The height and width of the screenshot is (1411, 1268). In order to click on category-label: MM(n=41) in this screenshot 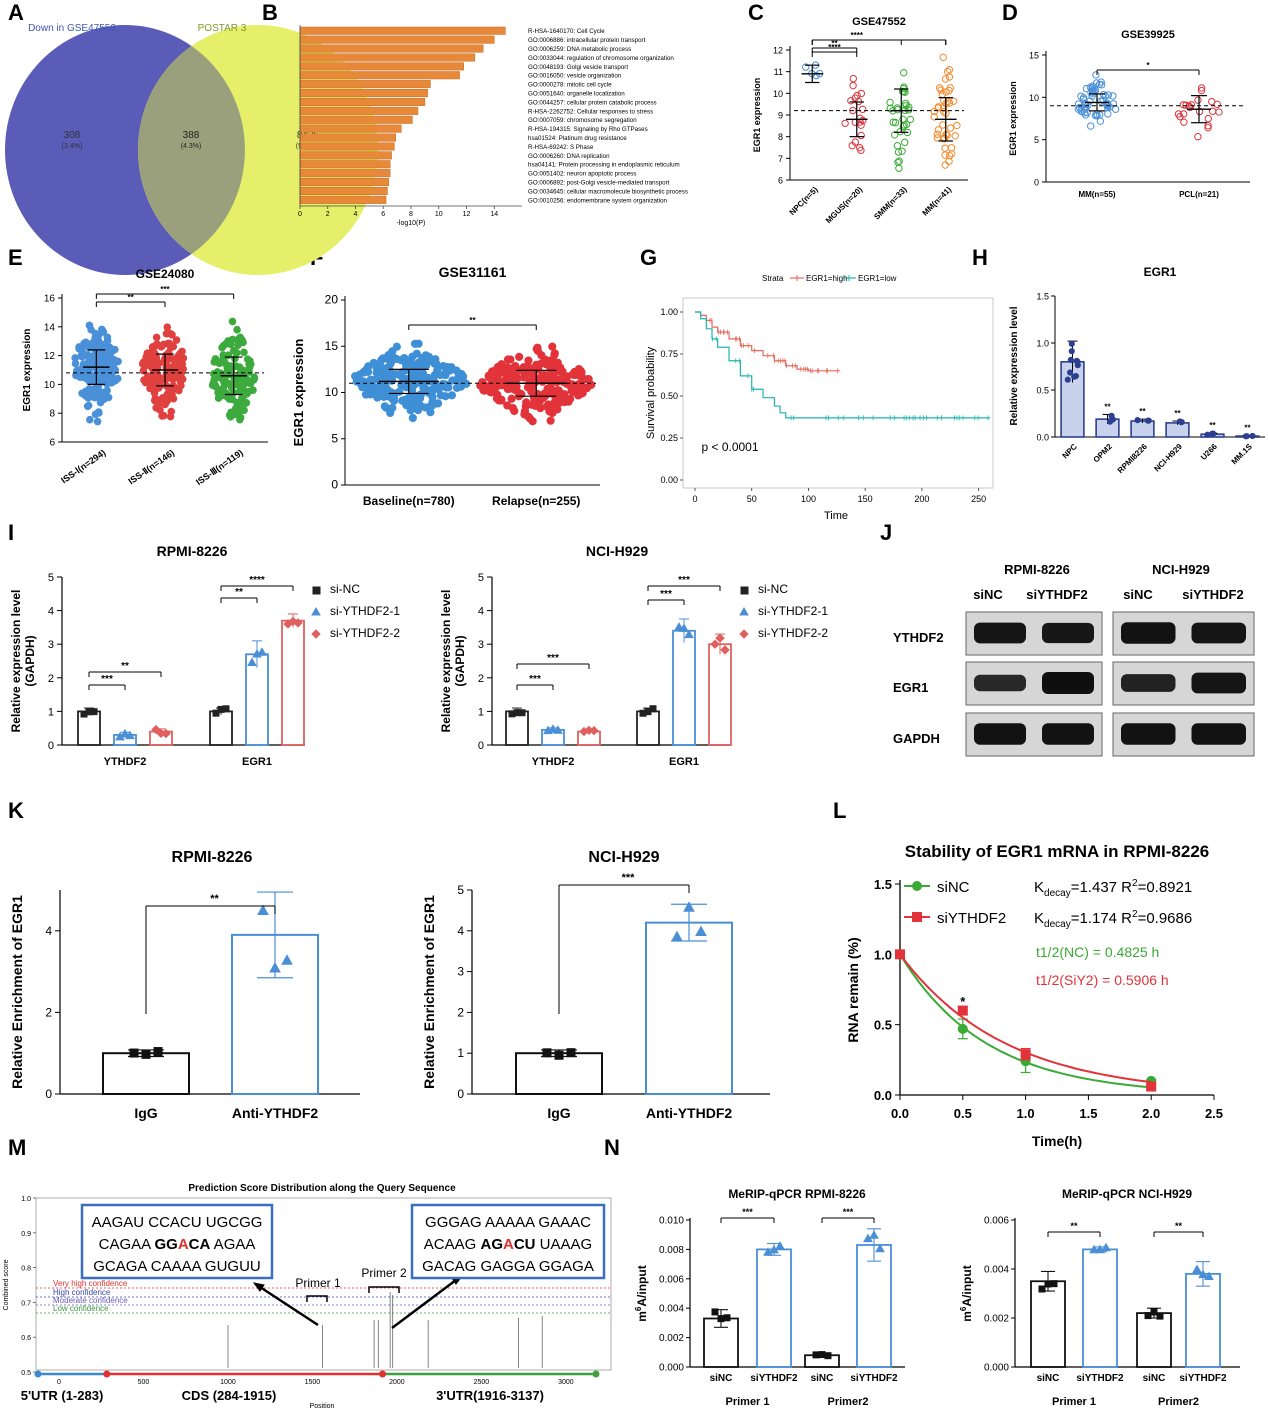, I will do `click(937, 201)`.